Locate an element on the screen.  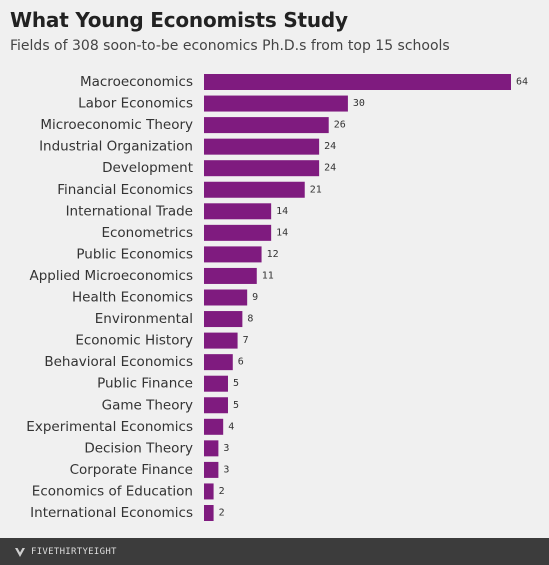
category-label: Corporate Finance is located at coordinates (131, 470).